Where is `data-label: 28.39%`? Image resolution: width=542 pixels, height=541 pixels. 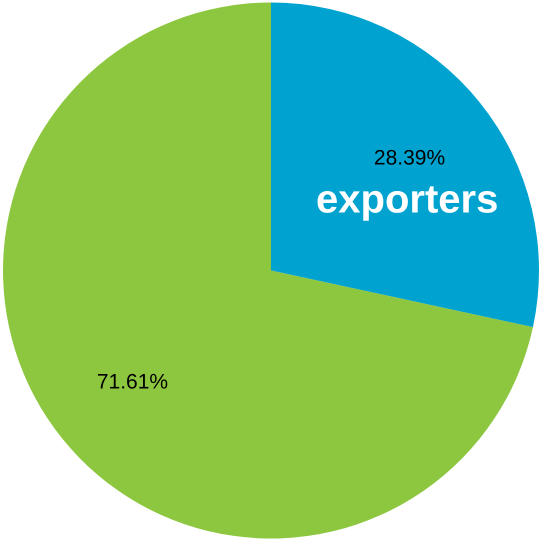
data-label: 28.39% is located at coordinates (410, 158).